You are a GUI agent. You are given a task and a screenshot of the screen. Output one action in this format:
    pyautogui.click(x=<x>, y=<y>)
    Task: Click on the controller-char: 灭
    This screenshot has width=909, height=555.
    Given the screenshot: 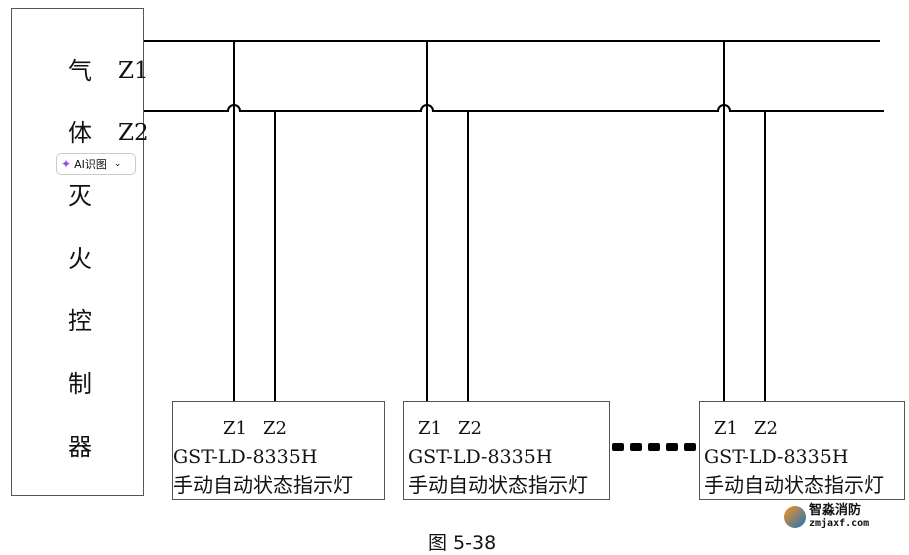 What is the action you would take?
    pyautogui.click(x=80, y=196)
    